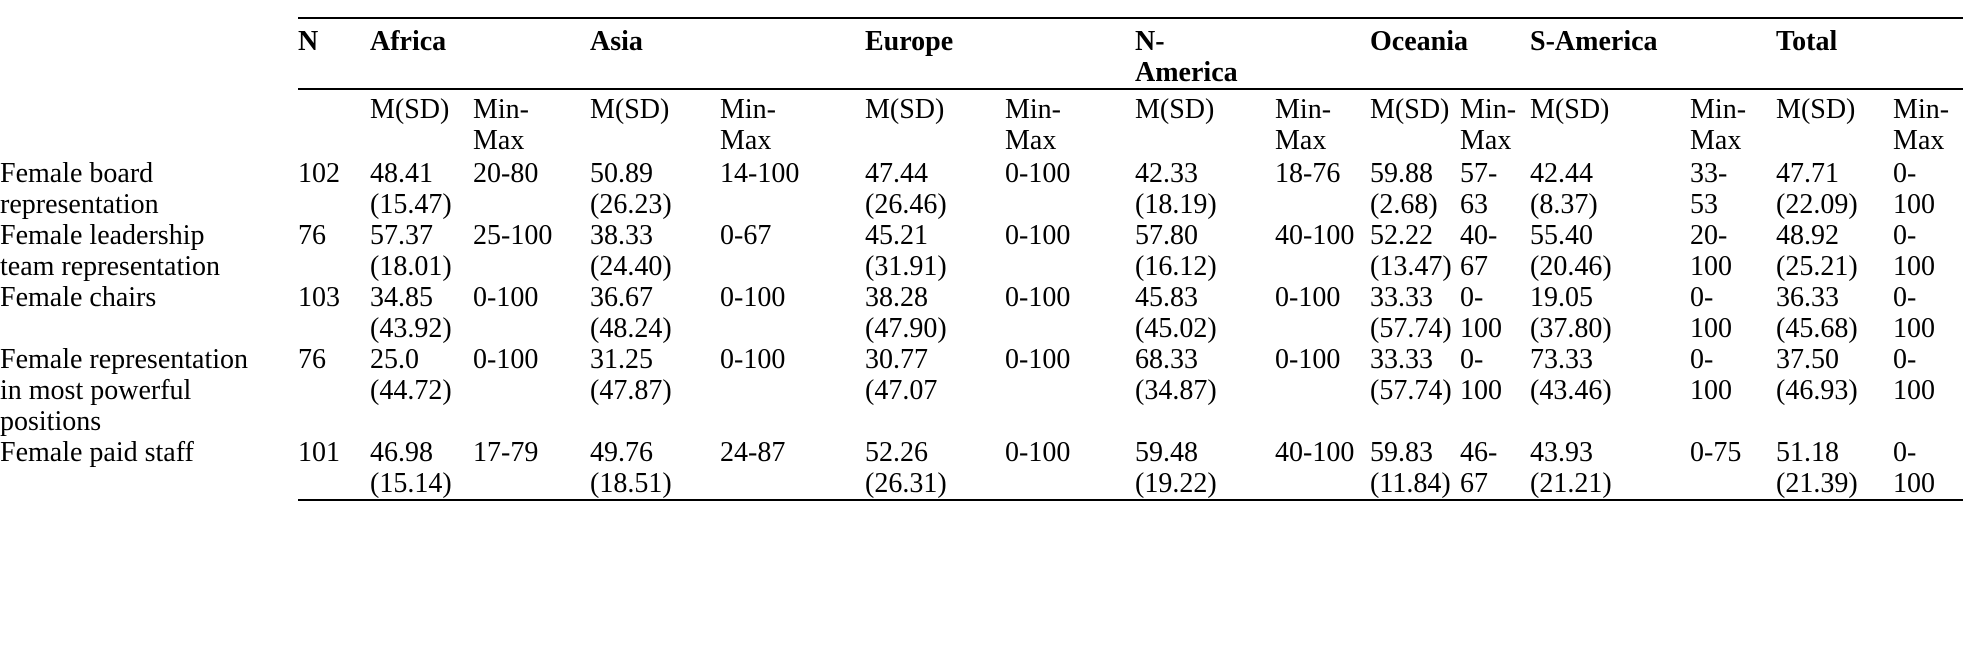  What do you see at coordinates (1176, 189) in the screenshot?
I see `cell-msd: 42.33 (18.19)` at bounding box center [1176, 189].